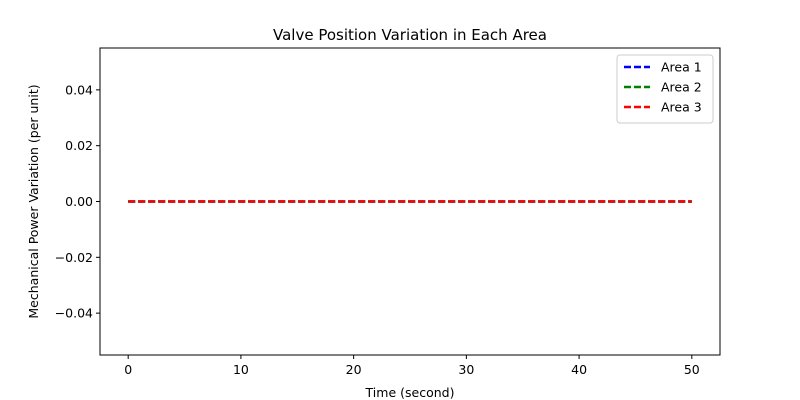 This screenshot has width=800, height=400. I want to click on y-tick-label: −0.02, so click(74, 257).